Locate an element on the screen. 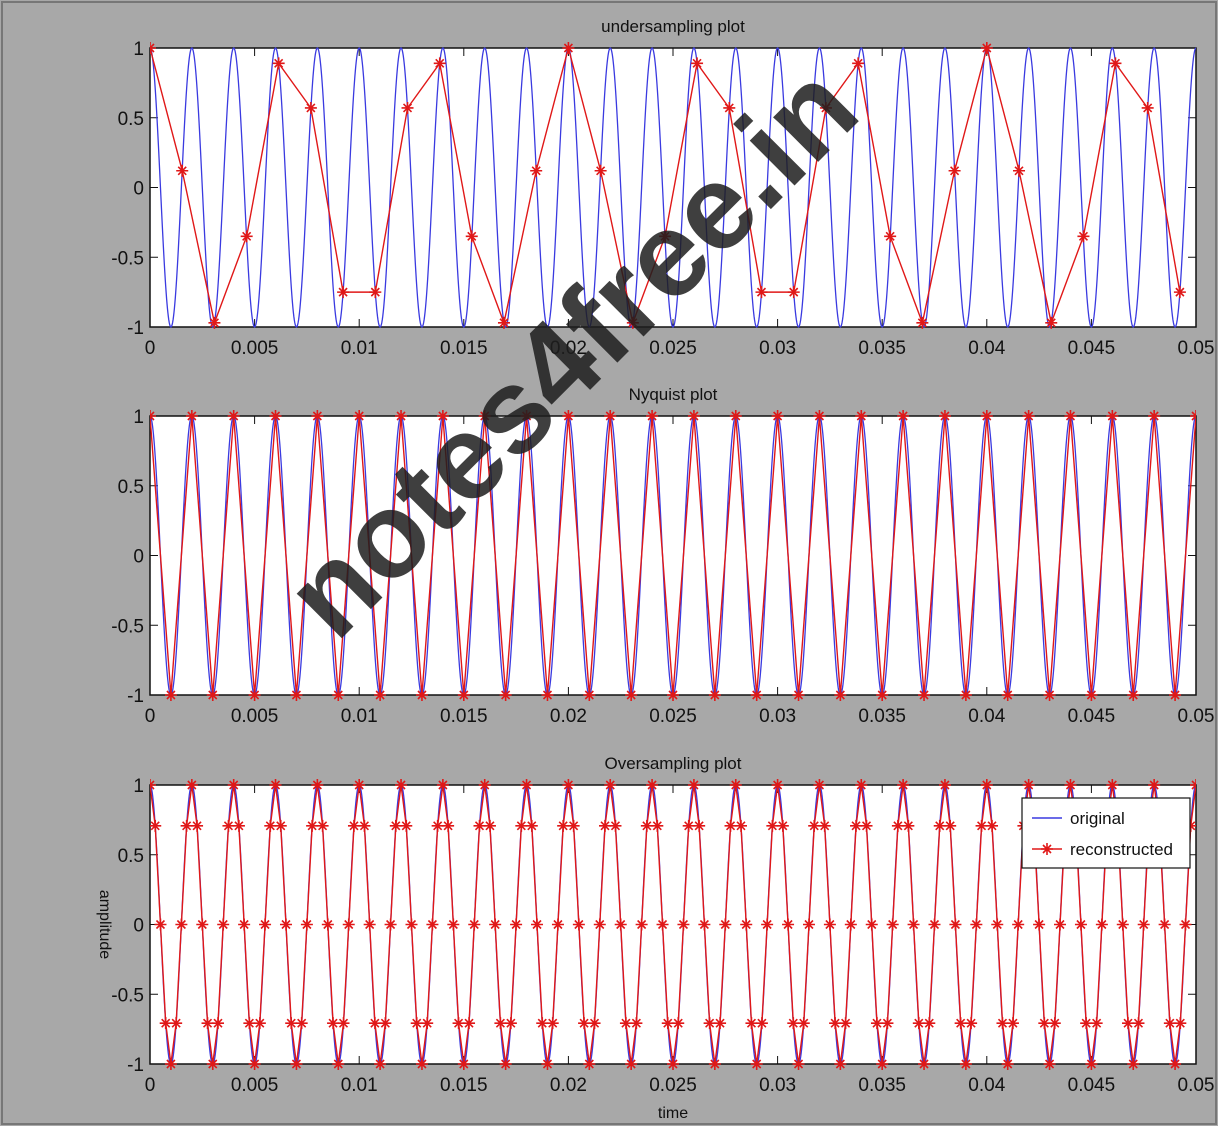 This screenshot has width=1218, height=1126. x-axis-label: time is located at coordinates (673, 1113).